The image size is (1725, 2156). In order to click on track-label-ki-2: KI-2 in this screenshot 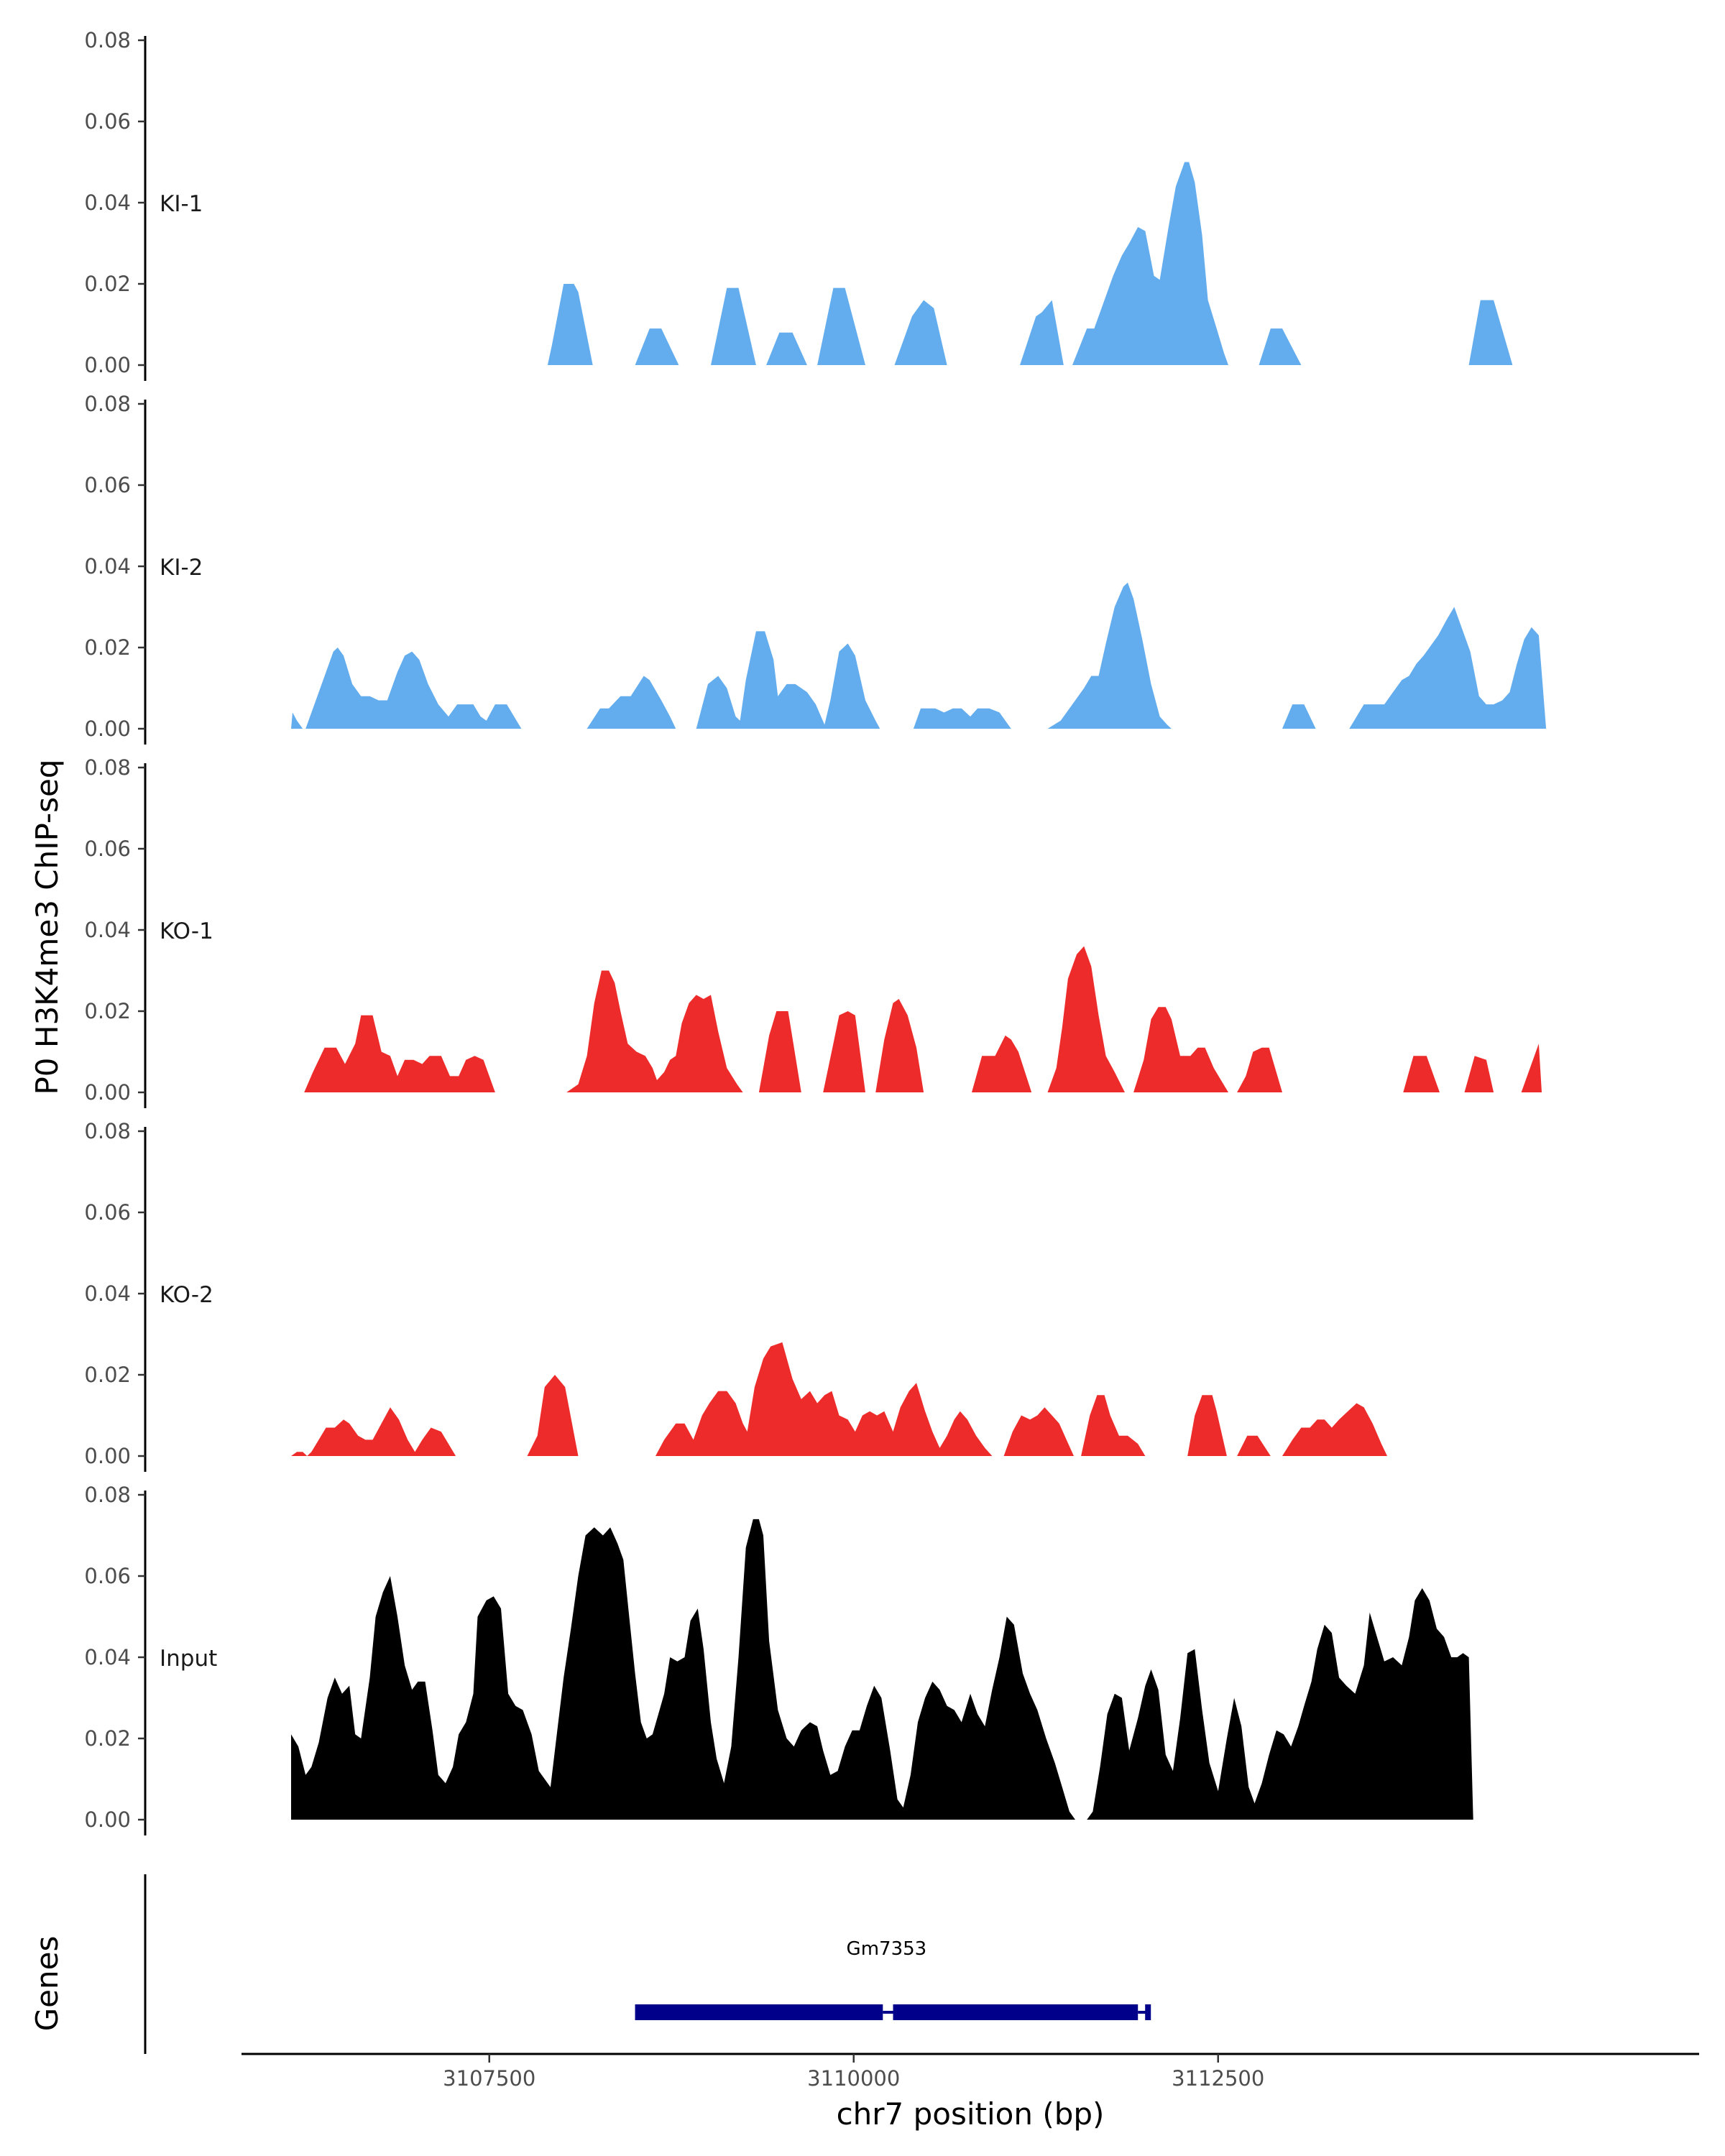, I will do `click(181, 568)`.